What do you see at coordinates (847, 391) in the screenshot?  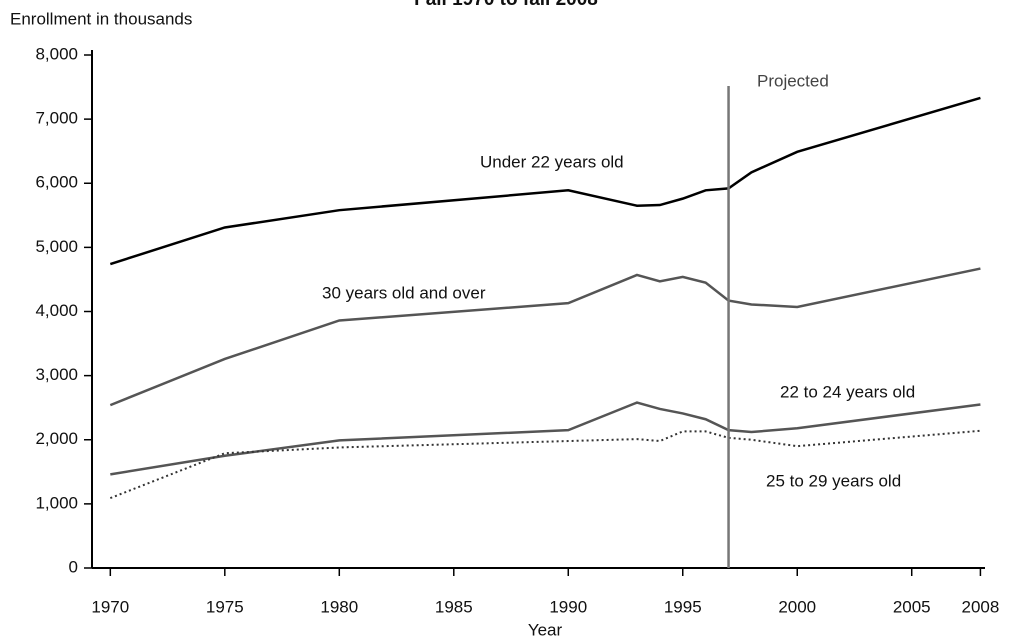 I see `series-label: 22 to 24 years old` at bounding box center [847, 391].